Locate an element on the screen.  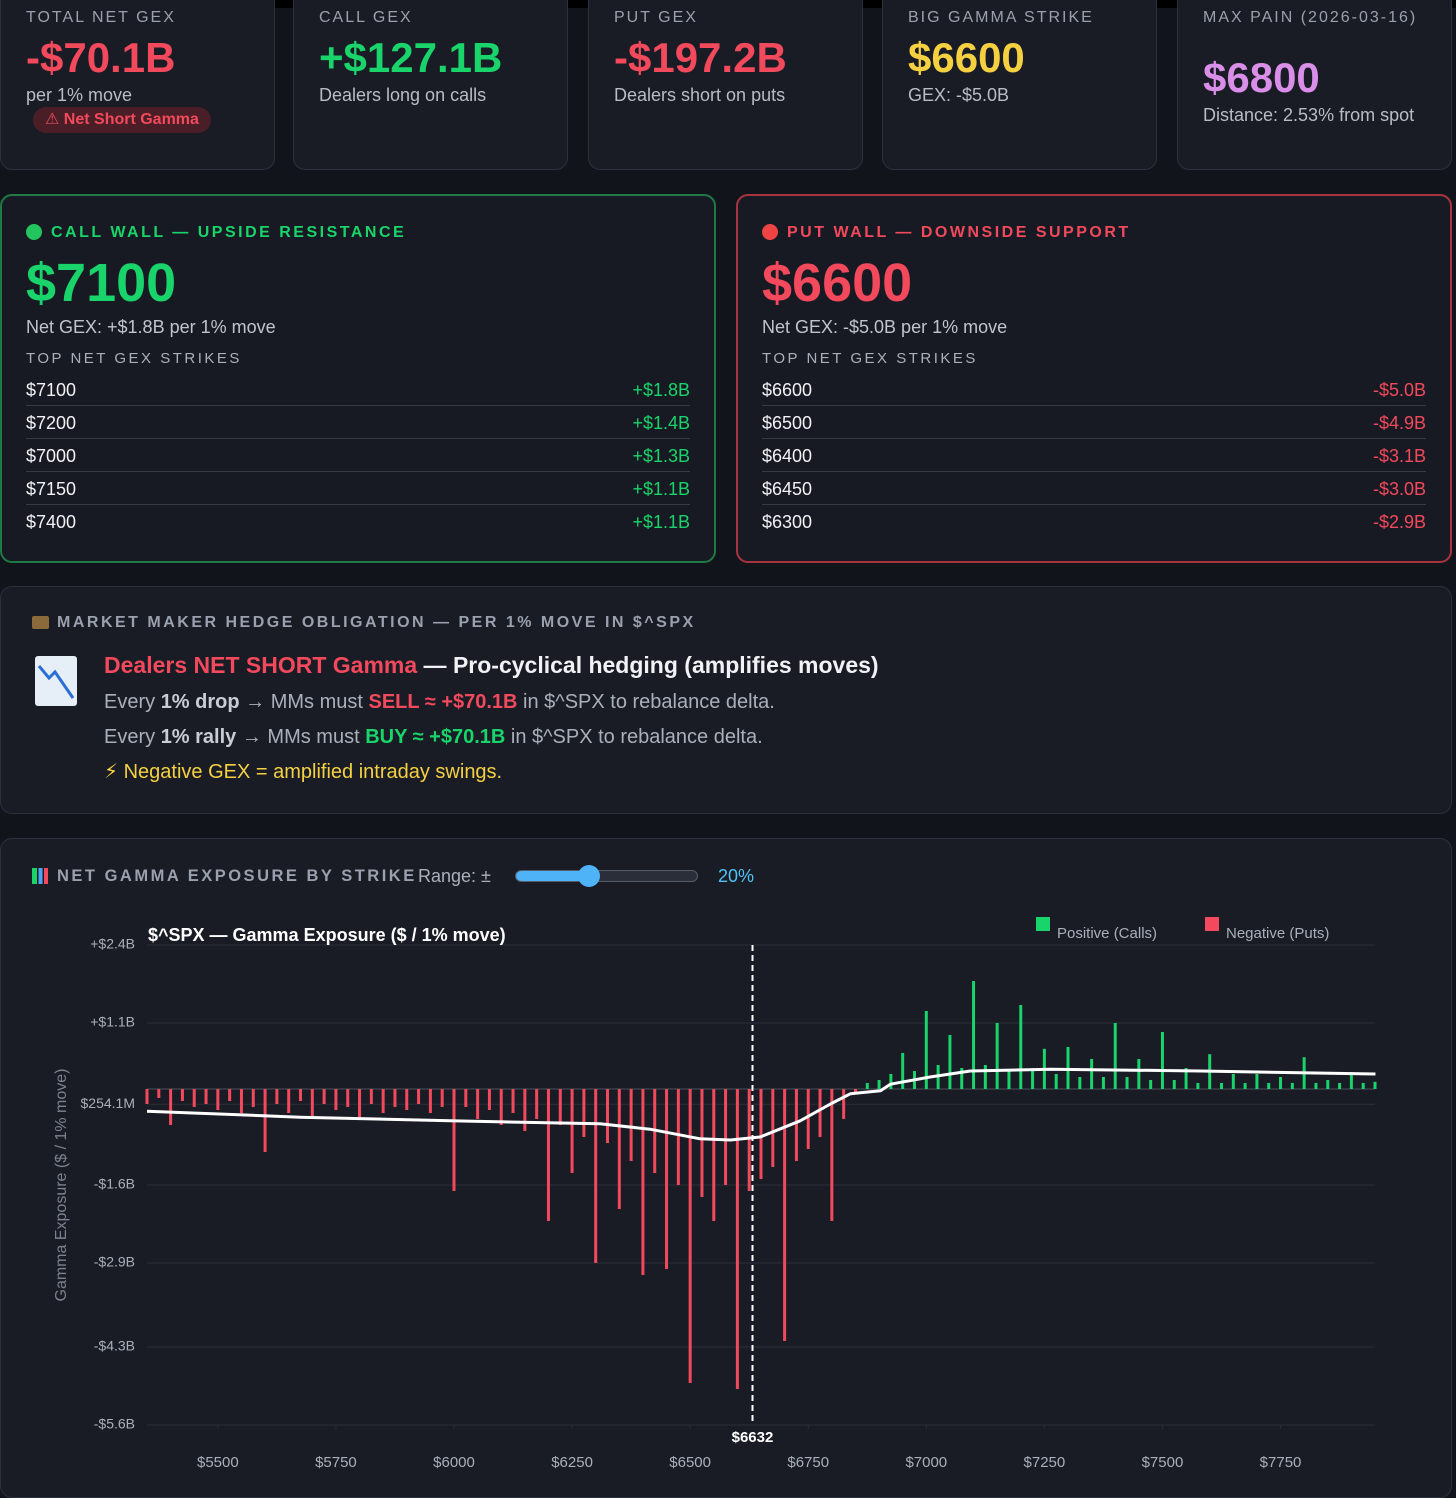
hedge-part: → MMs must is located at coordinates (304, 702).